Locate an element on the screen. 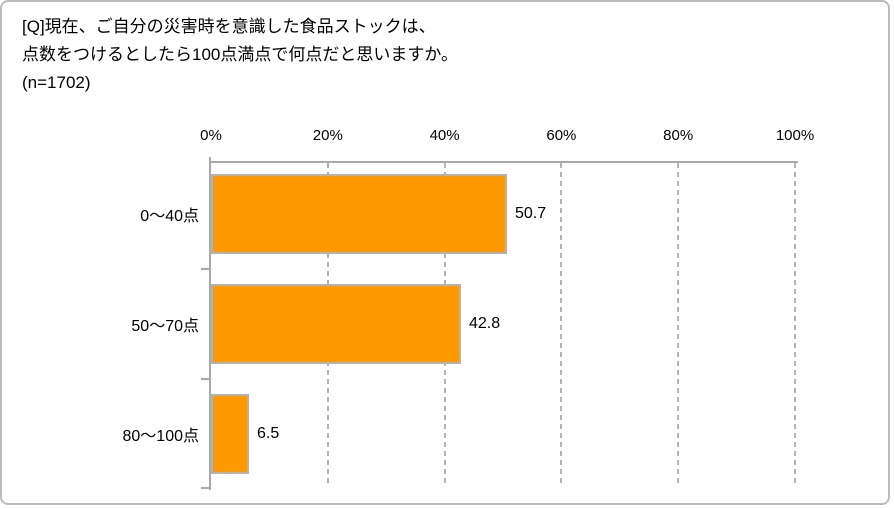 The image size is (894, 509). x-axis-tick-label: 40% is located at coordinates (444, 135).